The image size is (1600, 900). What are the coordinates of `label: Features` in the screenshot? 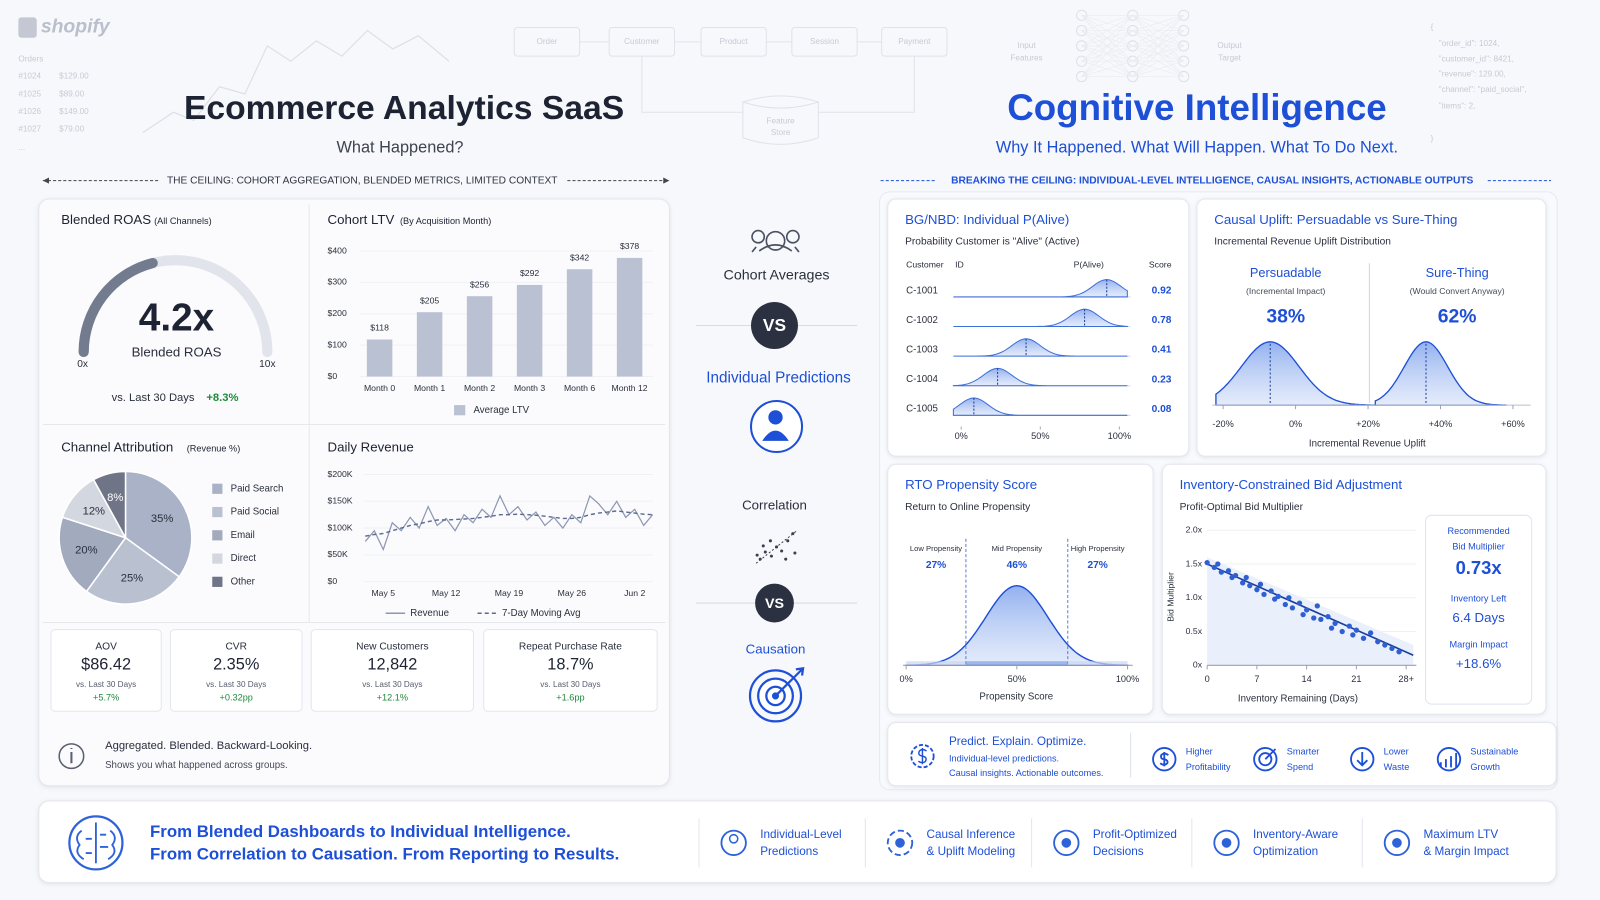 It's located at (1026, 57).